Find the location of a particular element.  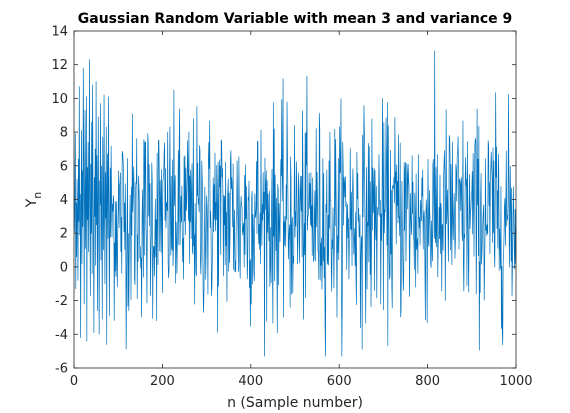

x-axis-label: n (Sample number) is located at coordinates (295, 403).